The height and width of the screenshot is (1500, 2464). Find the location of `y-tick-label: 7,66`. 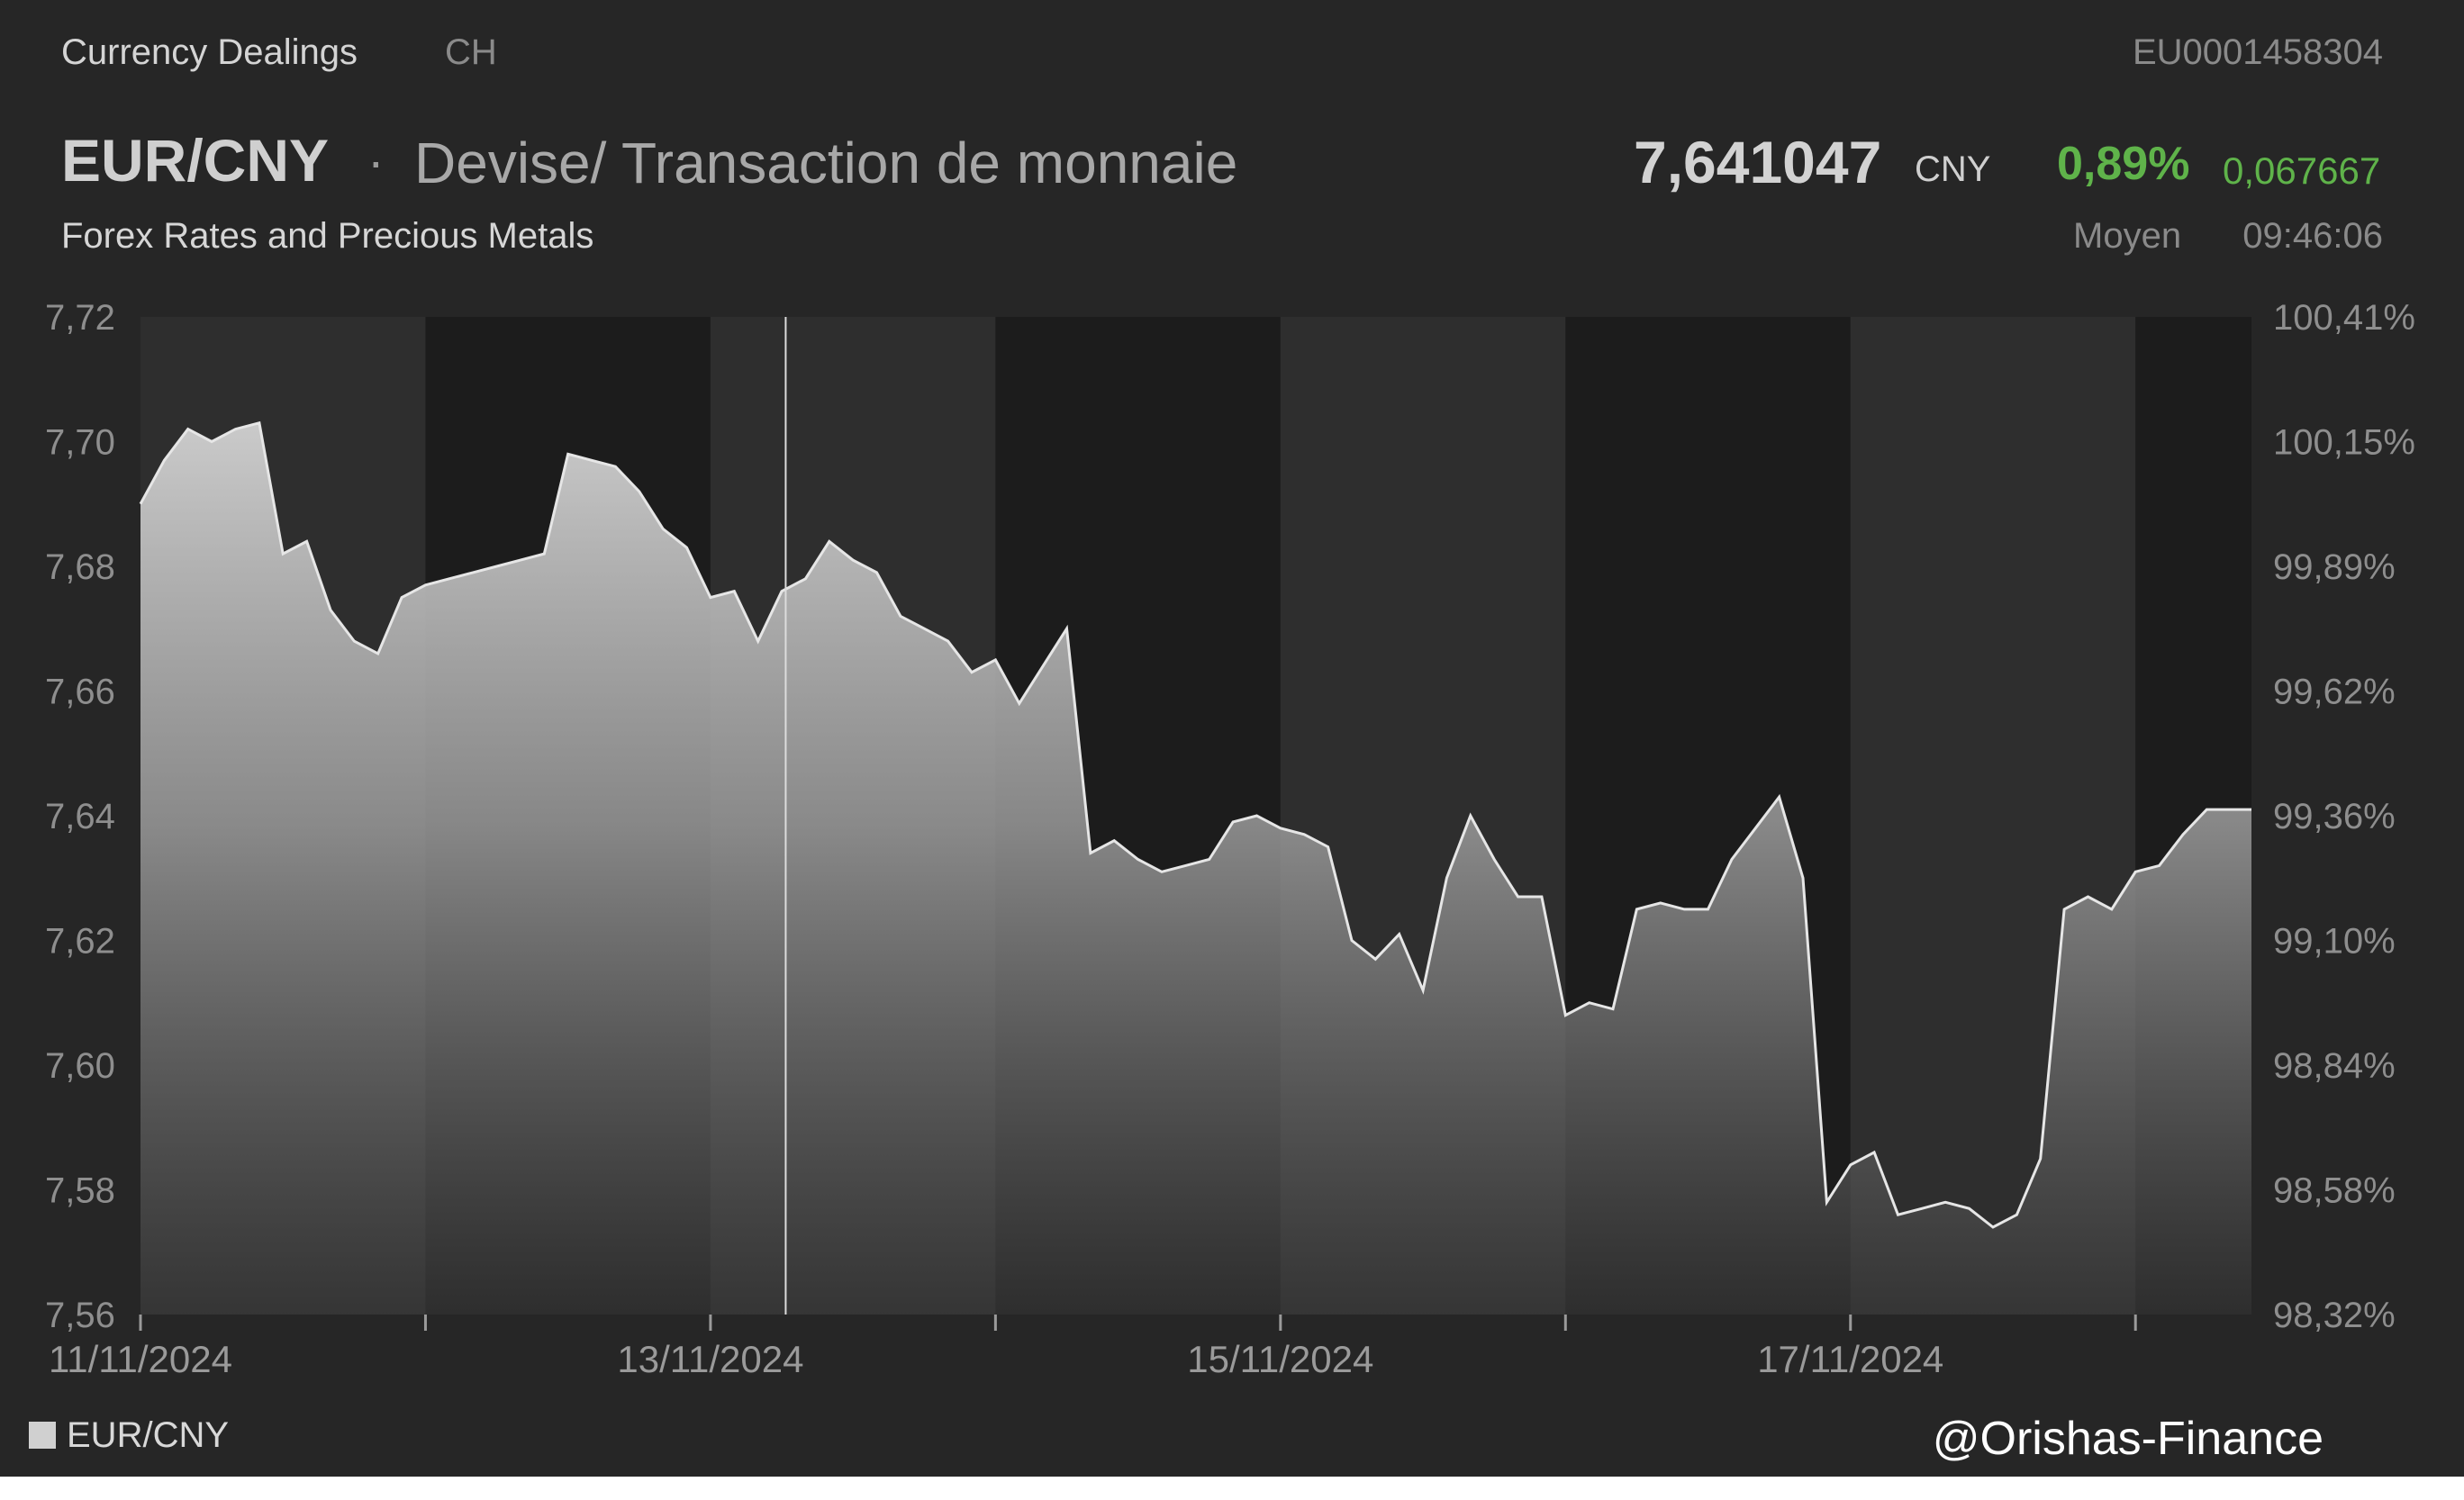

y-tick-label: 7,66 is located at coordinates (80, 692).